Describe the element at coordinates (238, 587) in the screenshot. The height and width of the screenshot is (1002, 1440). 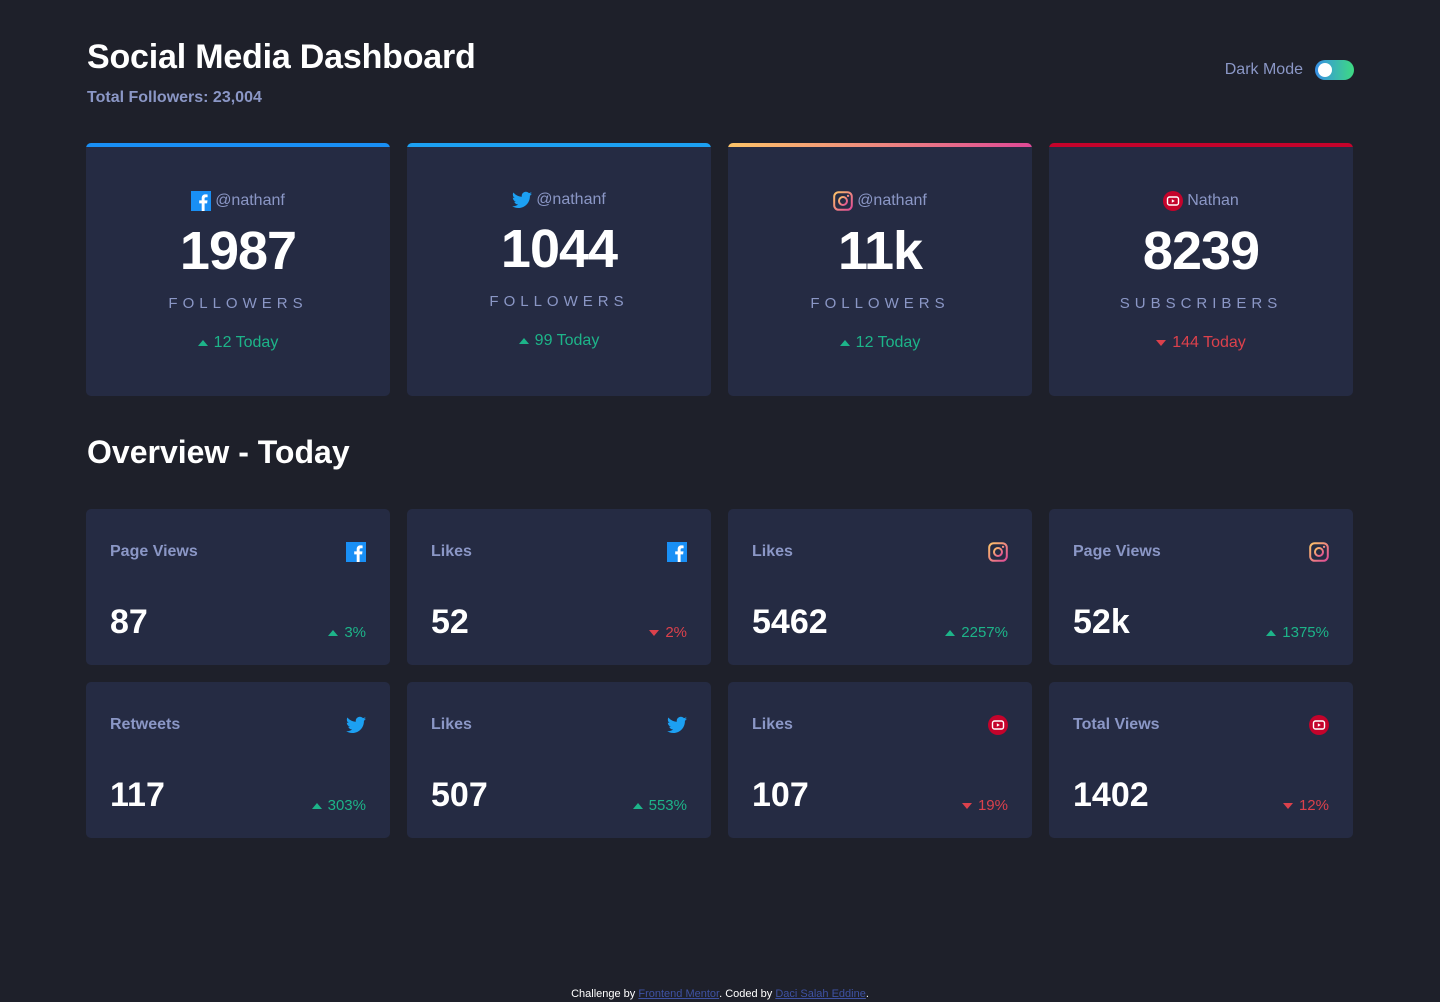
I see `overview-card: Page Views 87 3%` at that location.